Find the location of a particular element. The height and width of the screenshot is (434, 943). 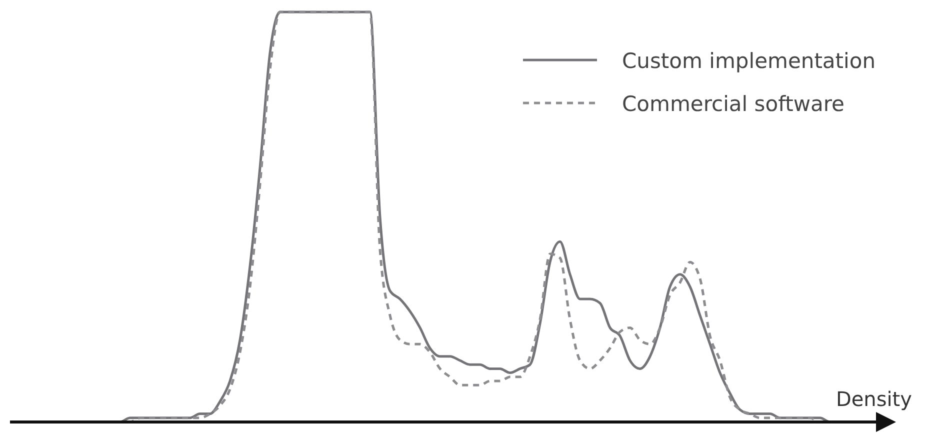

legend-label: Custom implementation is located at coordinates (749, 61).